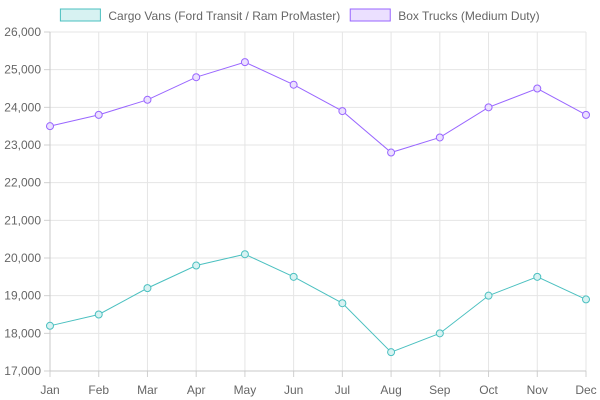  I want to click on x-tick-label: Nov, so click(537, 390).